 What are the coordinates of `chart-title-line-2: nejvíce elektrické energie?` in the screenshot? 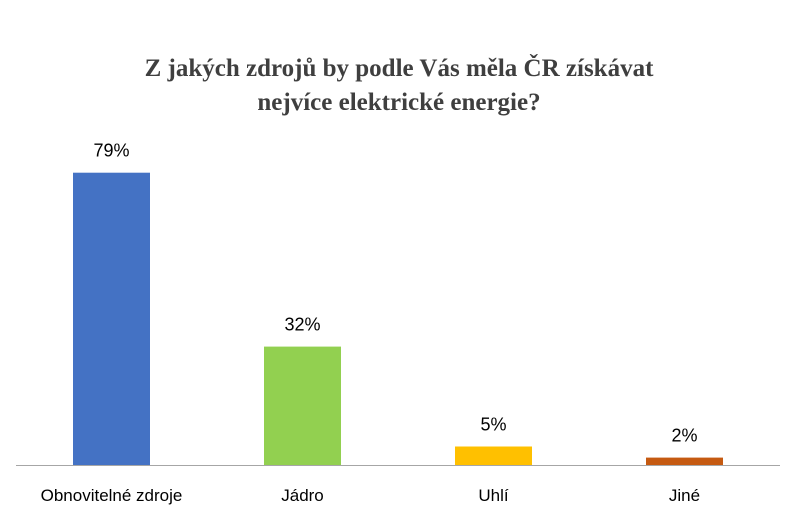 It's located at (399, 102).